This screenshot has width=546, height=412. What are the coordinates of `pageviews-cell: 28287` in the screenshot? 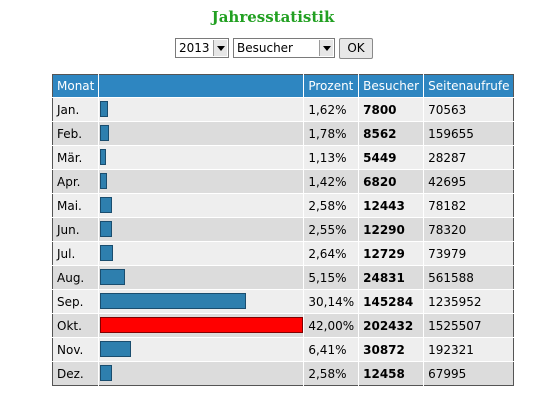 It's located at (468, 157).